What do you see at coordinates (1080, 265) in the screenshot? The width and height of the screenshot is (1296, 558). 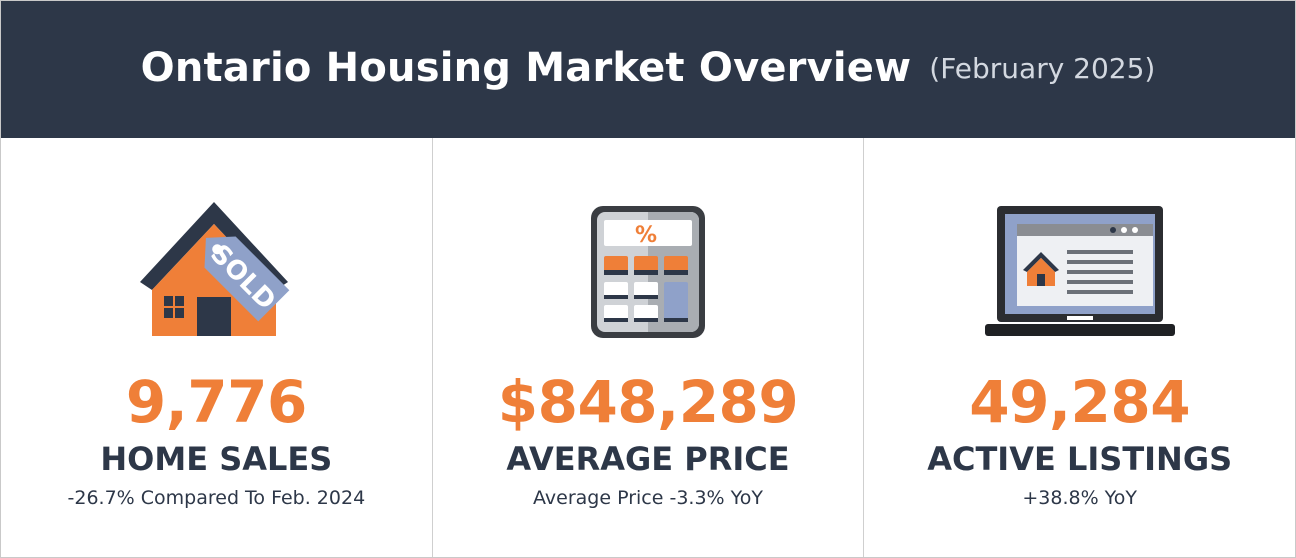 I see `laptop-listing-icon` at bounding box center [1080, 265].